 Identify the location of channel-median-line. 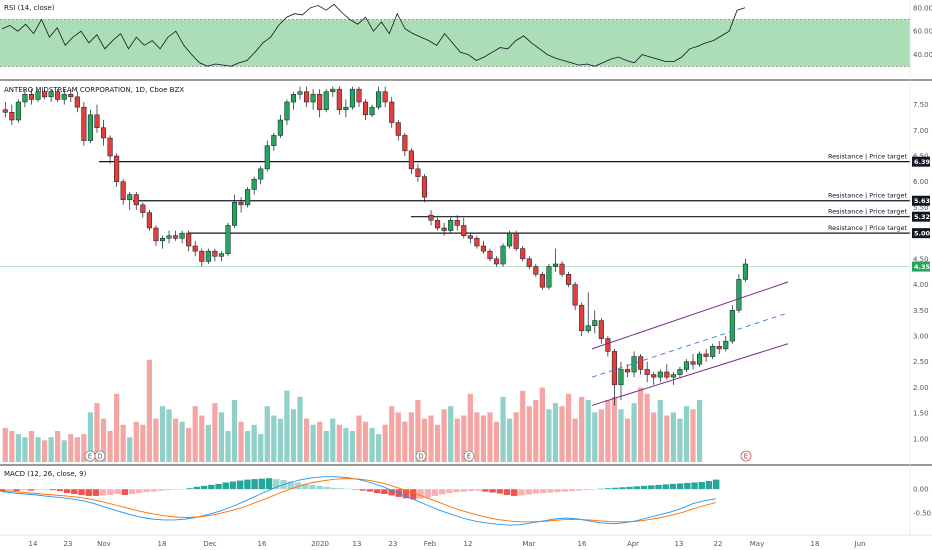
(690, 345).